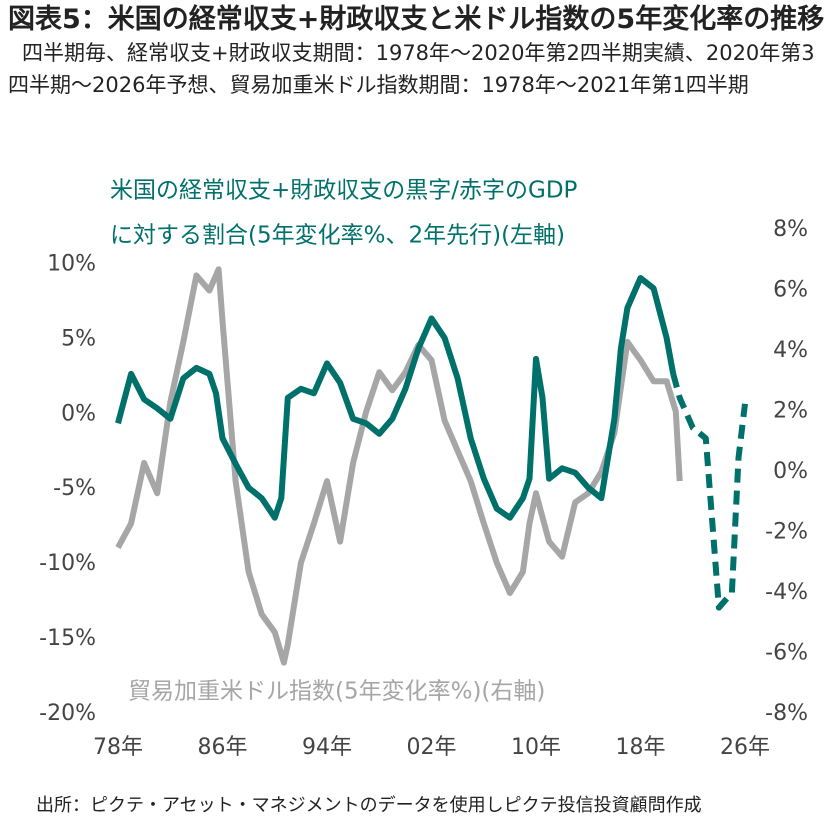 This screenshot has height=829, width=840. Describe the element at coordinates (745, 747) in the screenshot. I see `x-tick-label: 26年` at that location.